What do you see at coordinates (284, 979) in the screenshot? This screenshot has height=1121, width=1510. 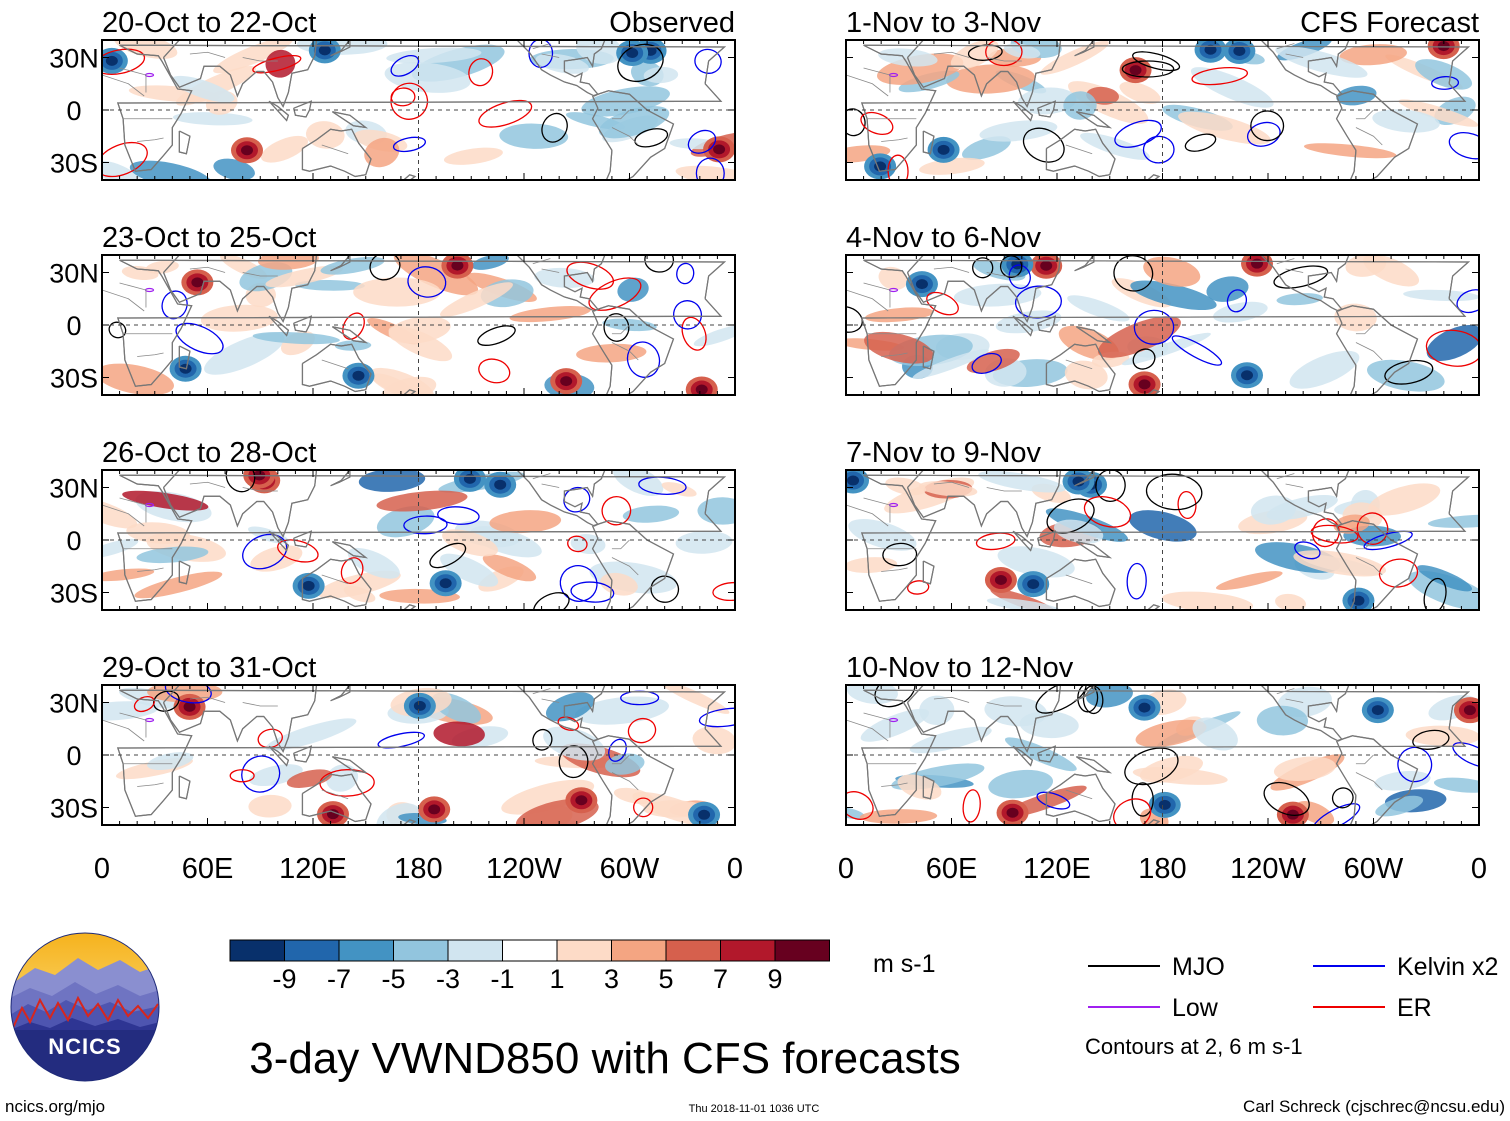 I see `colorbar-tick-label: -9` at bounding box center [284, 979].